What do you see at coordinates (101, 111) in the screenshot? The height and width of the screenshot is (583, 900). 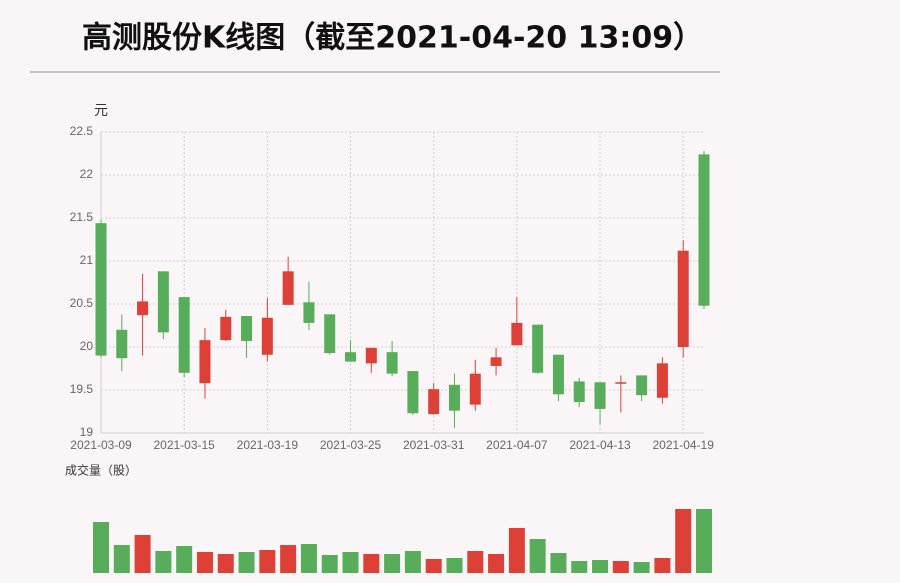 I see `y-axis-unit: 元` at bounding box center [101, 111].